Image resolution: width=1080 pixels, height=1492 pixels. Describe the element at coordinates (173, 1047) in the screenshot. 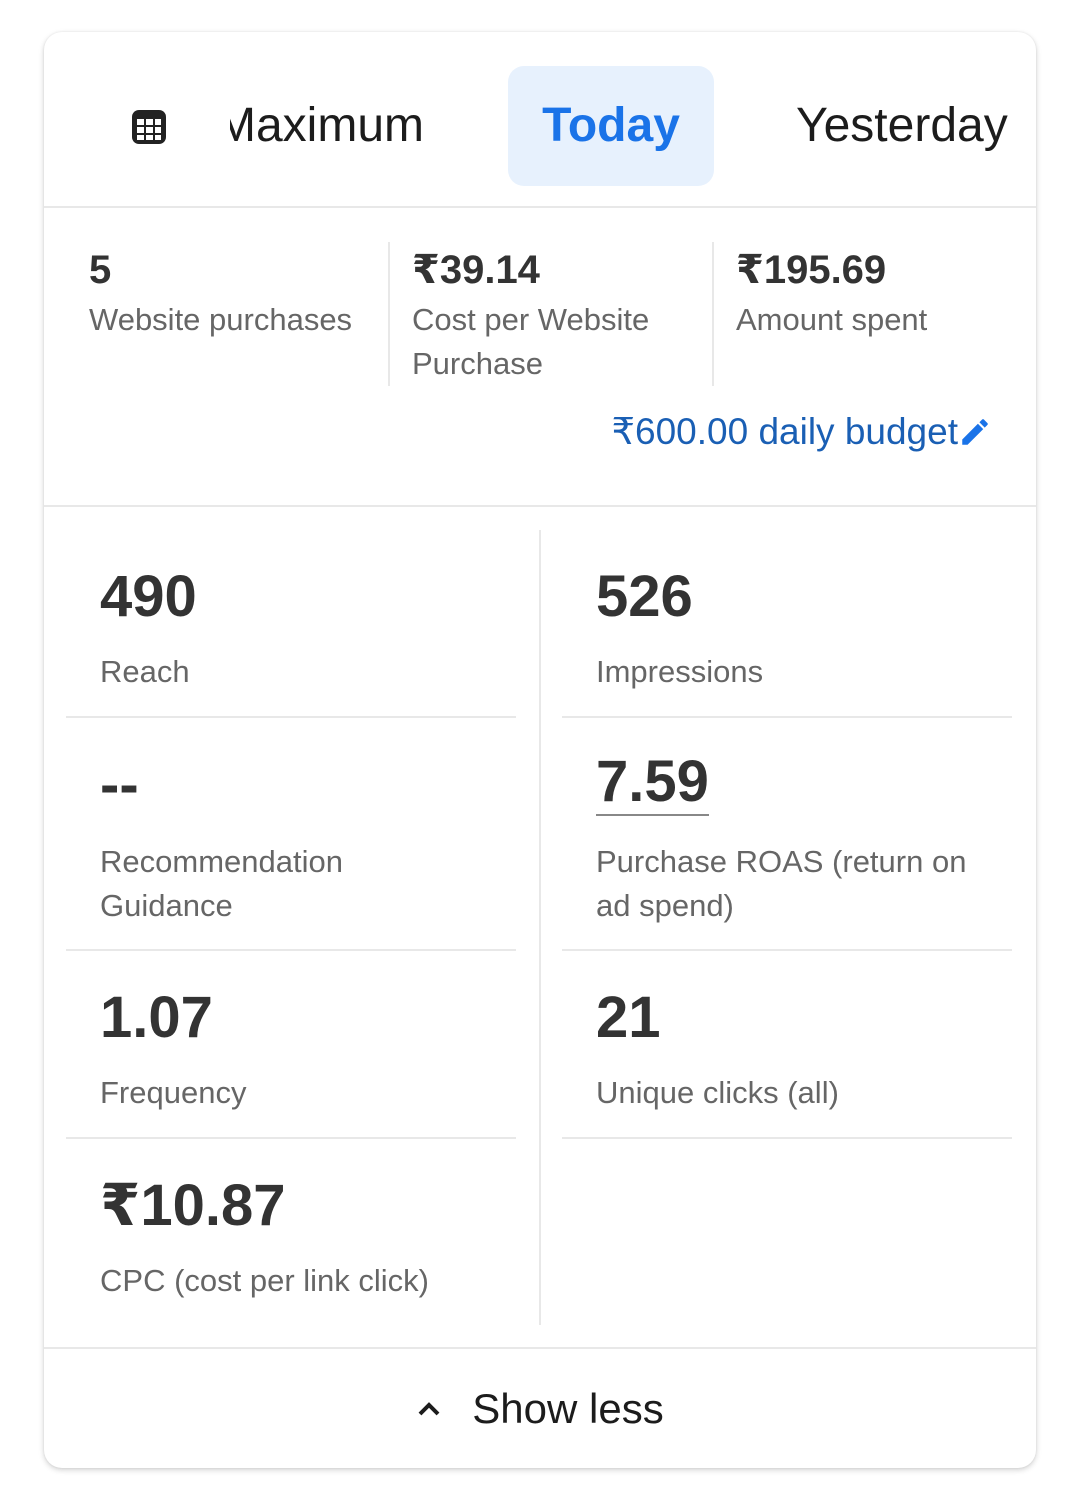

I see `metric-frequency: 1.07 Frequency` at that location.